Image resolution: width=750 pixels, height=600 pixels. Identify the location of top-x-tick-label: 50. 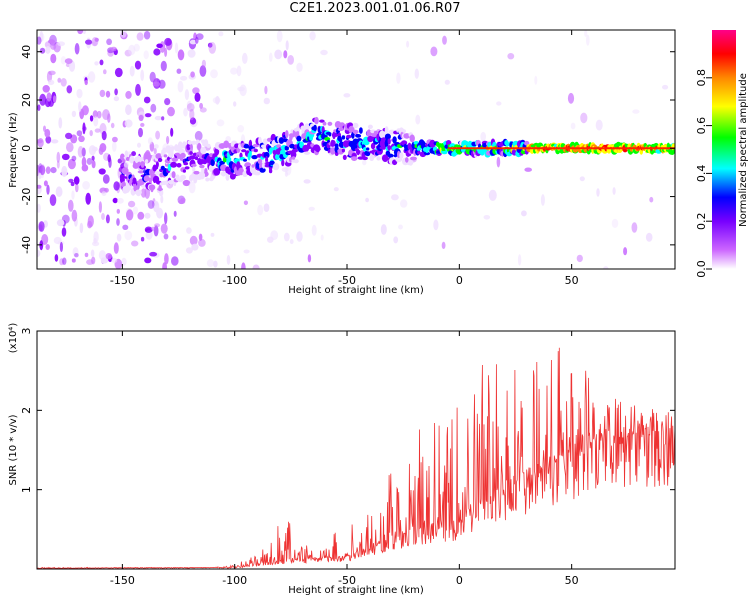
(572, 280).